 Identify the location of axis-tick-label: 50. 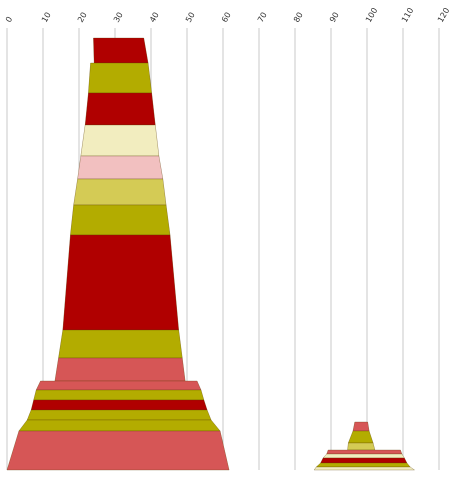
(190, 17).